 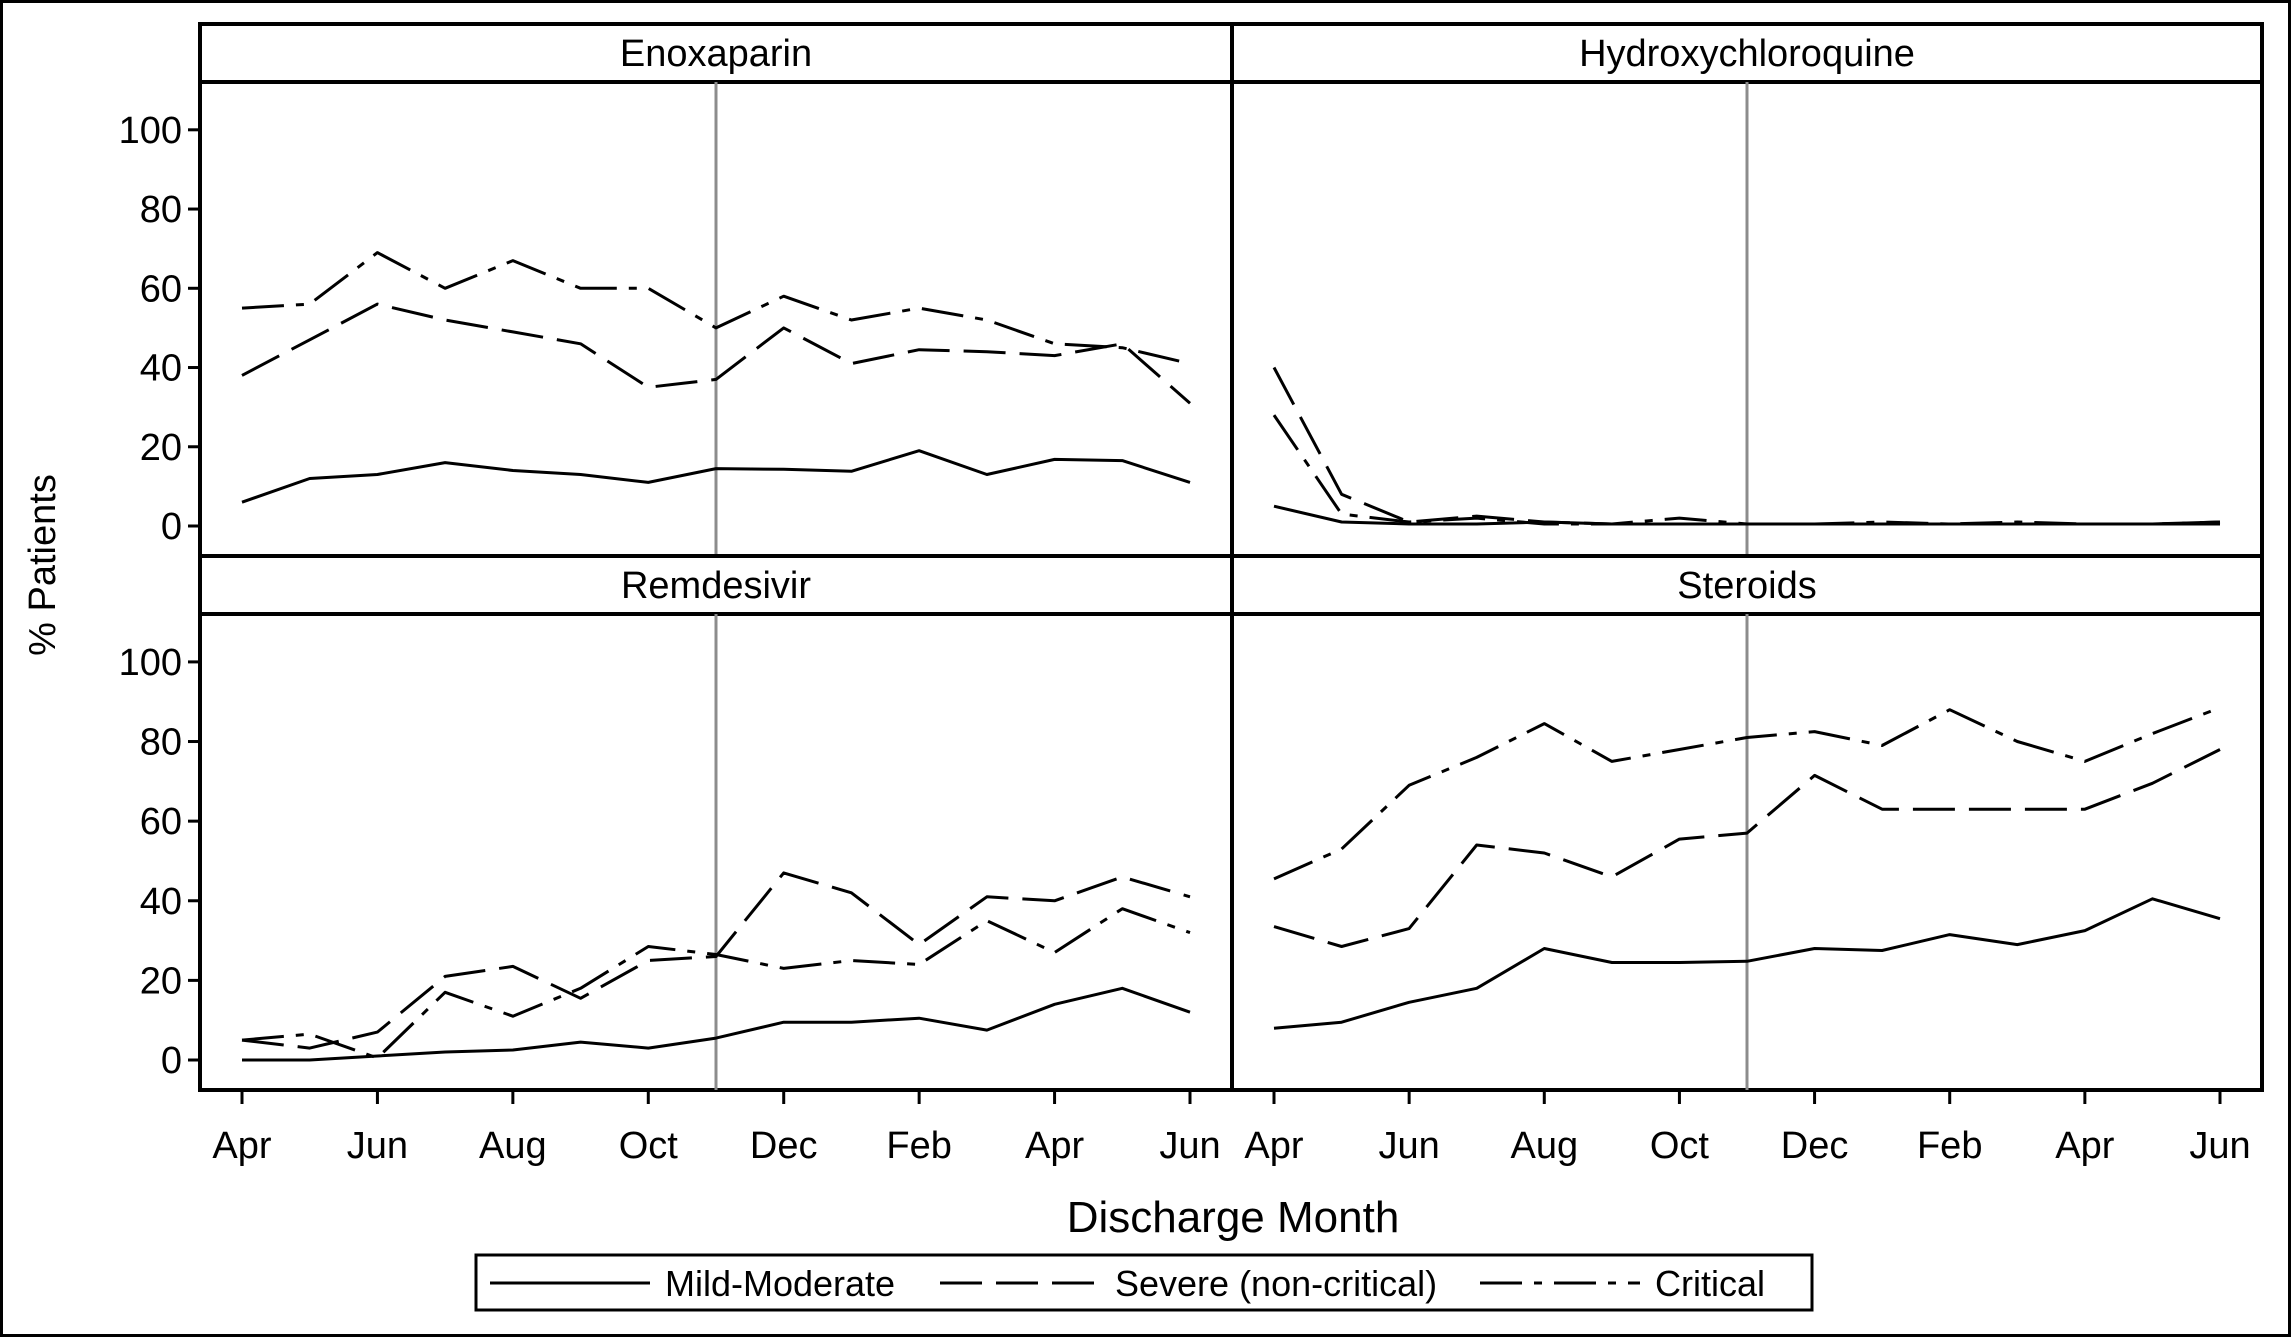 What do you see at coordinates (43, 565) in the screenshot?
I see `y-axis-label: % Patients` at bounding box center [43, 565].